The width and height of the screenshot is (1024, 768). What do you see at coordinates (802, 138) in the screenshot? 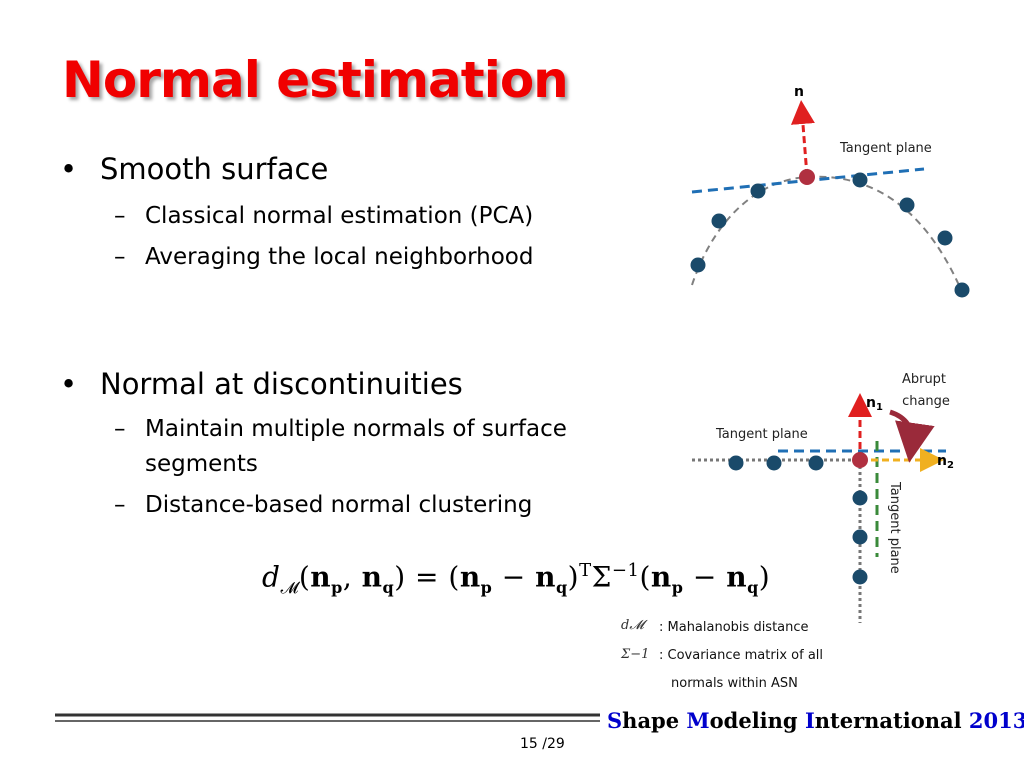
I see `normal-vector` at bounding box center [802, 138].